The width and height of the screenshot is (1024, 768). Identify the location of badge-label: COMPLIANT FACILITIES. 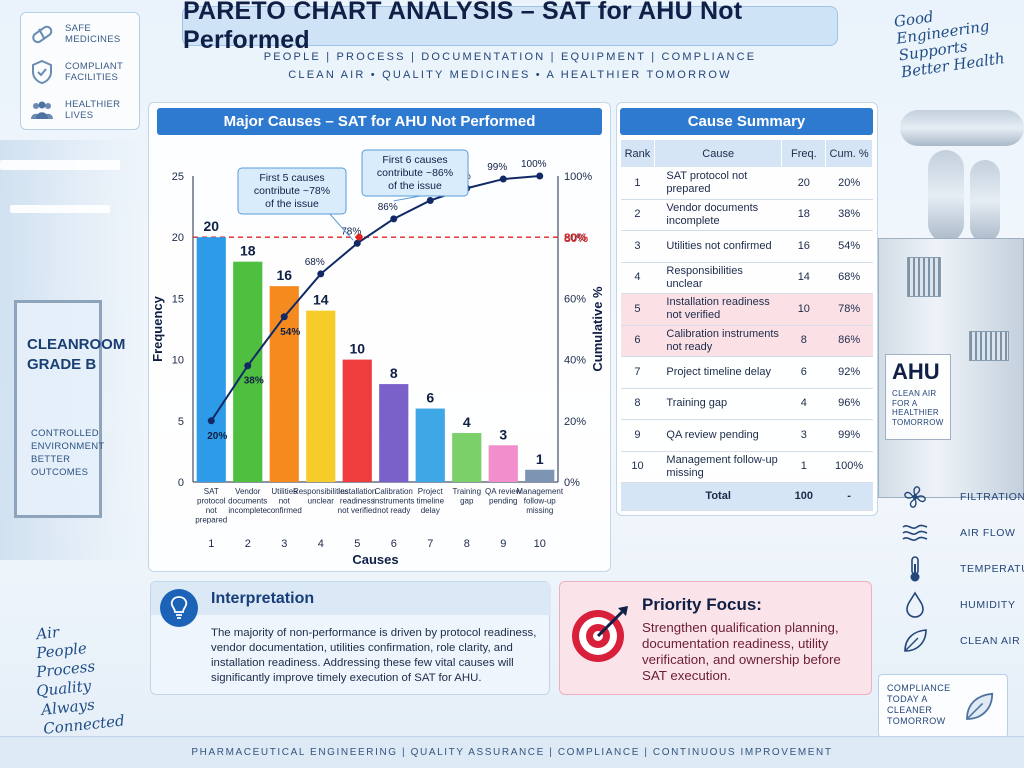
(94, 72).